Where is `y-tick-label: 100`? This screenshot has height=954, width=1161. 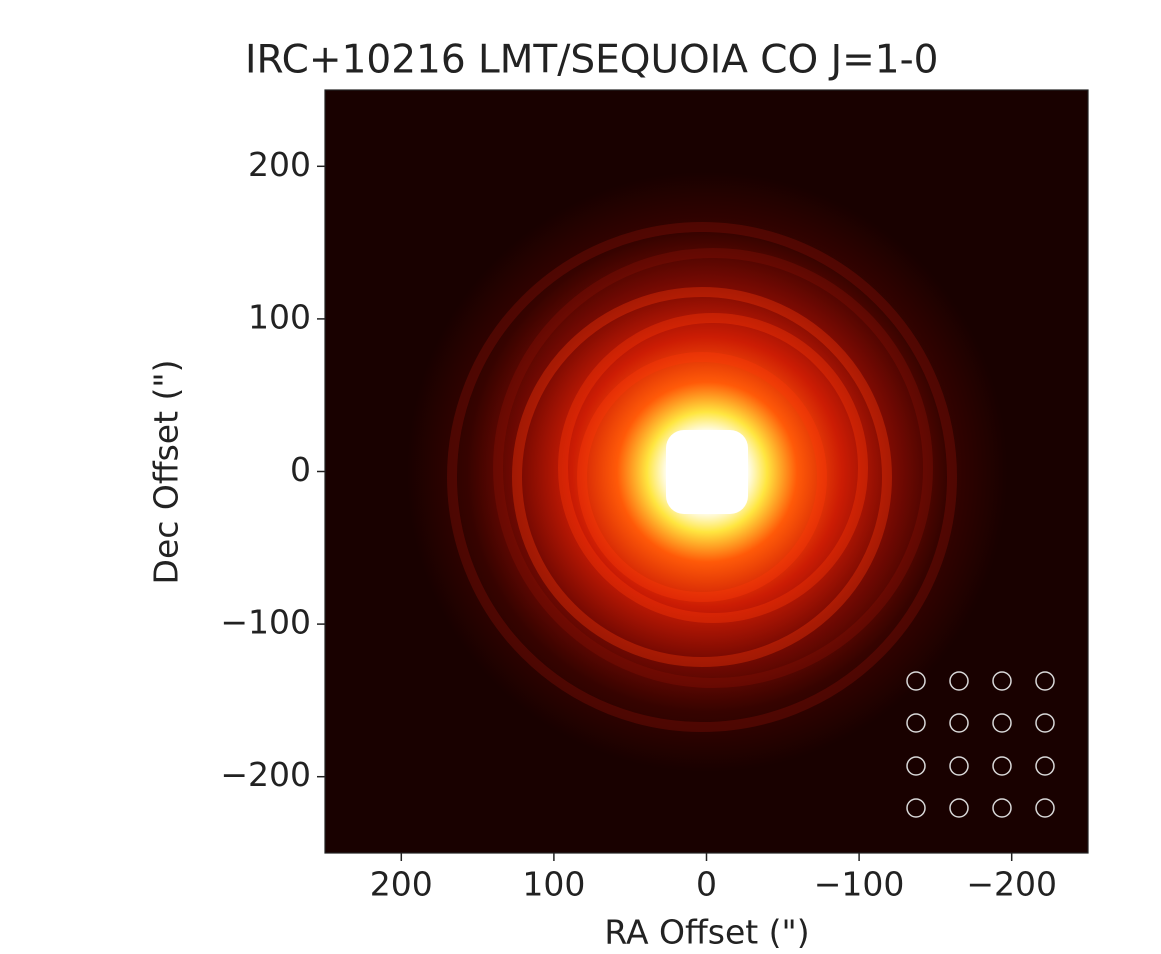
y-tick-label: 100 is located at coordinates (279, 316).